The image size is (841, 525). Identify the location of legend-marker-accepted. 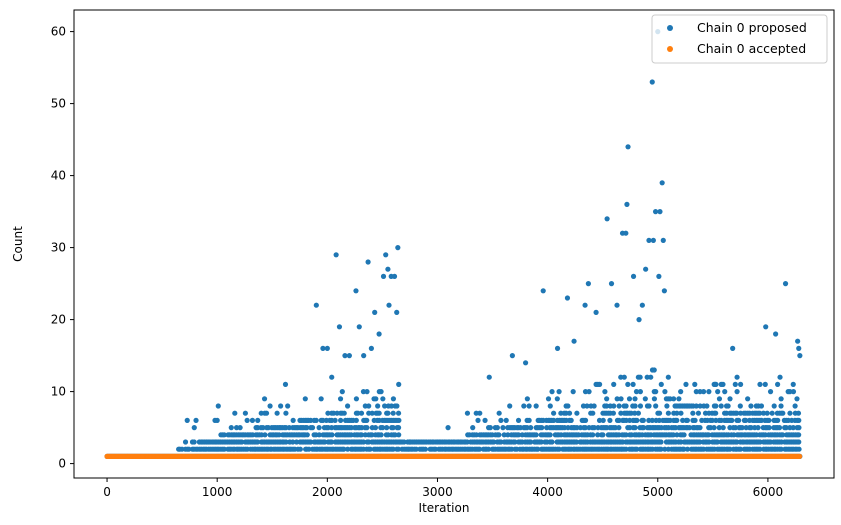
(670, 49).